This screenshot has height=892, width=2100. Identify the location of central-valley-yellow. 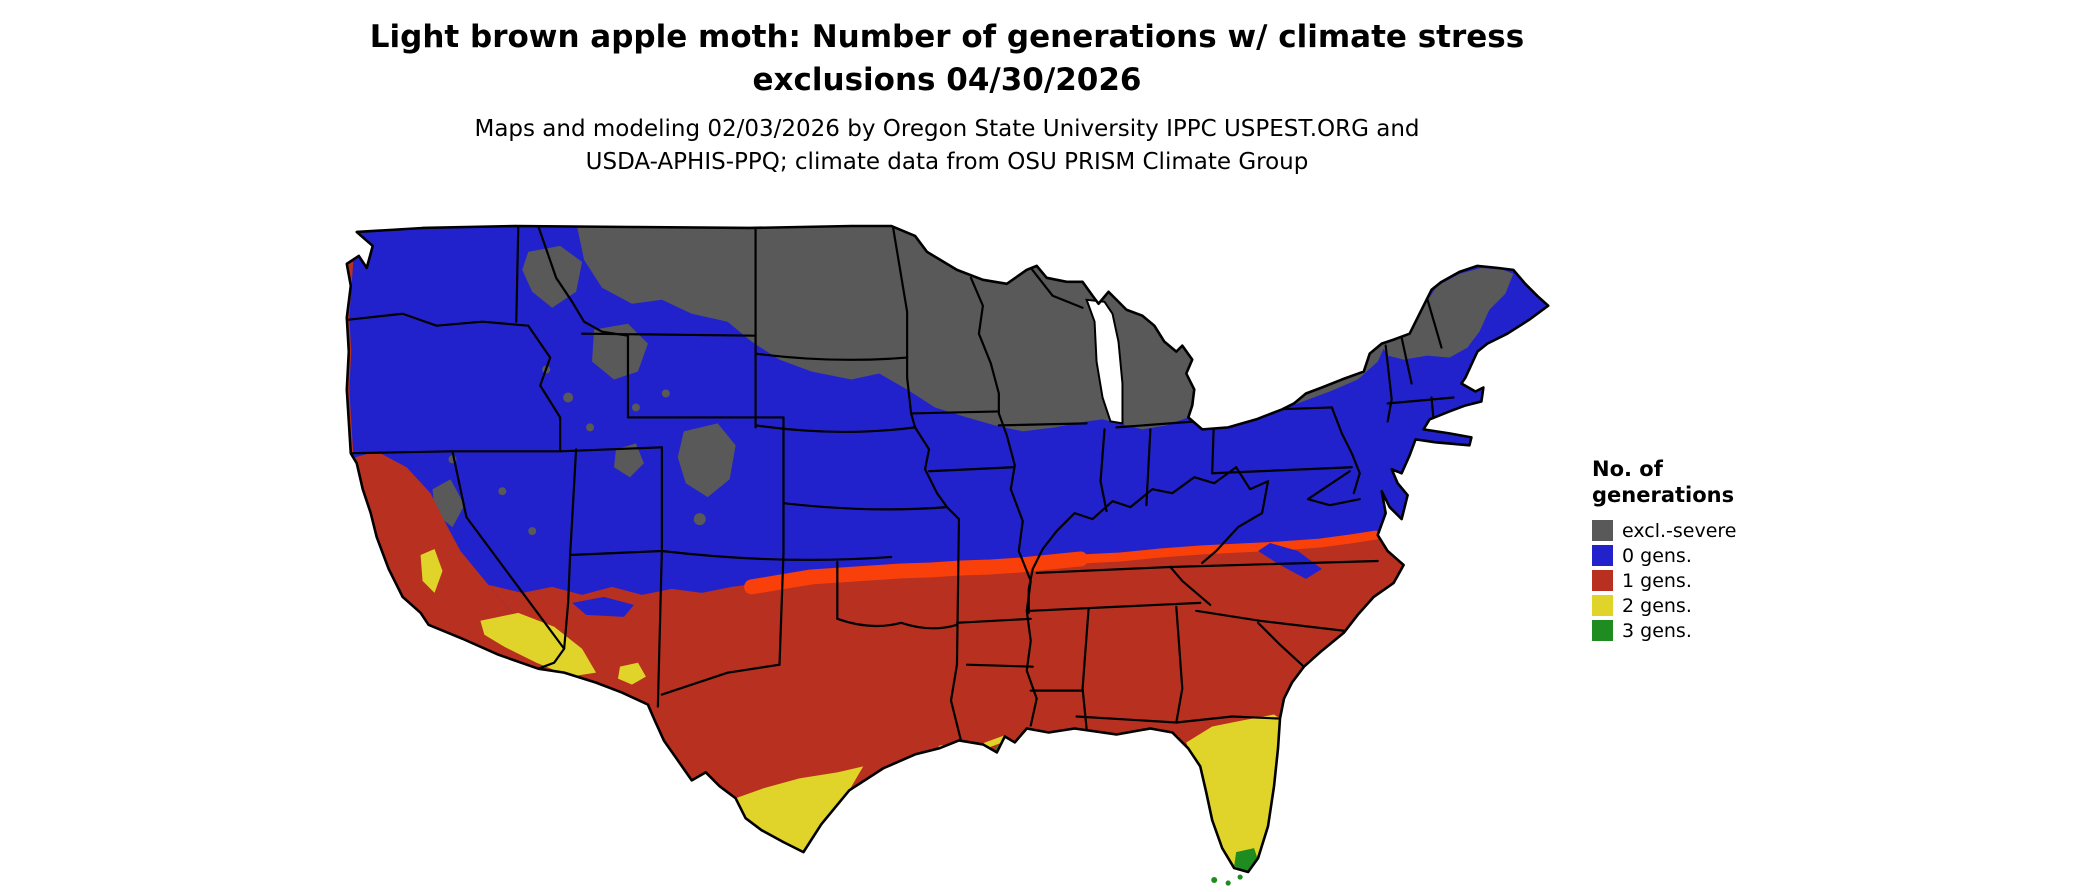
(431, 571).